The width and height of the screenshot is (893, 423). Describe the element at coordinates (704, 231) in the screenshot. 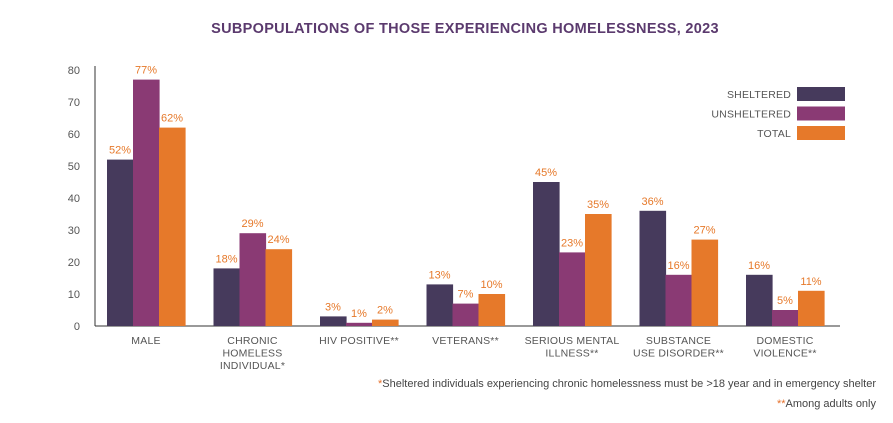

I see `data-label: 27%` at that location.